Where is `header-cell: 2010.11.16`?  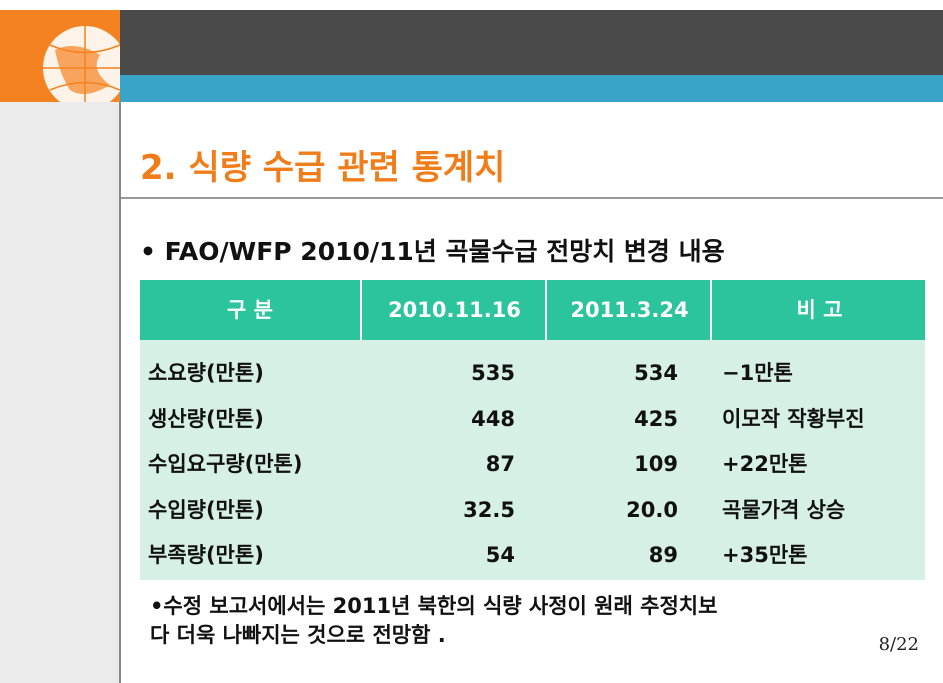 header-cell: 2010.11.16 is located at coordinates (453, 310).